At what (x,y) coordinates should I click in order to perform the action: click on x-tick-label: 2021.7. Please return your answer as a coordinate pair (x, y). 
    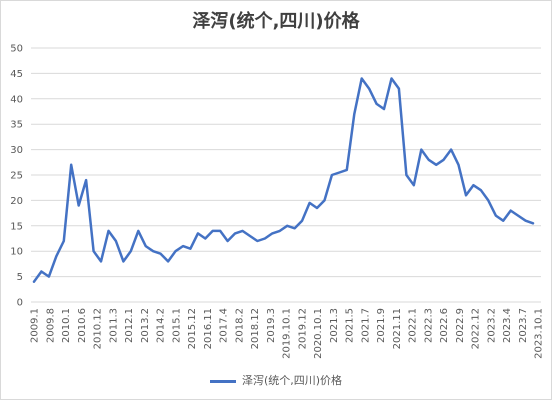
    Looking at the image, I should click on (365, 325).